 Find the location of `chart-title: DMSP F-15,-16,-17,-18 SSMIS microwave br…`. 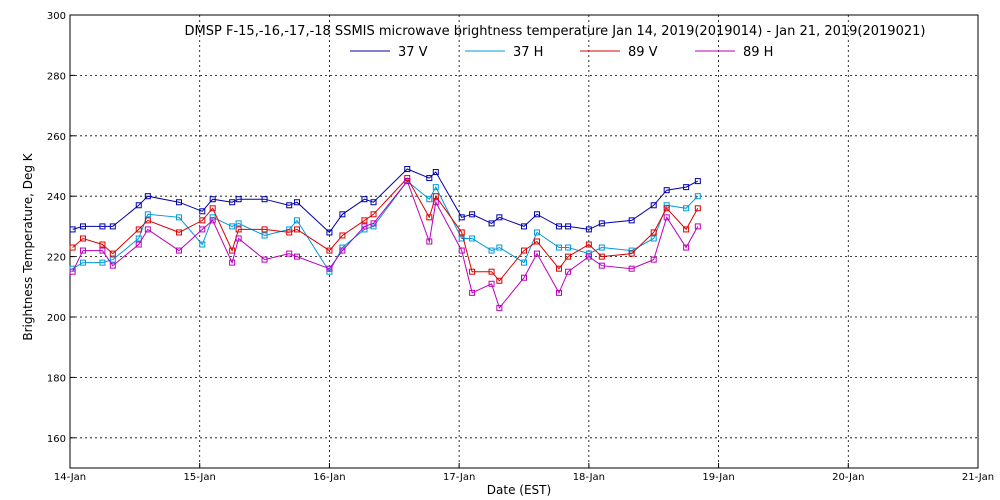

chart-title: DMSP F-15,-16,-17,-18 SSMIS microwave br… is located at coordinates (555, 31).